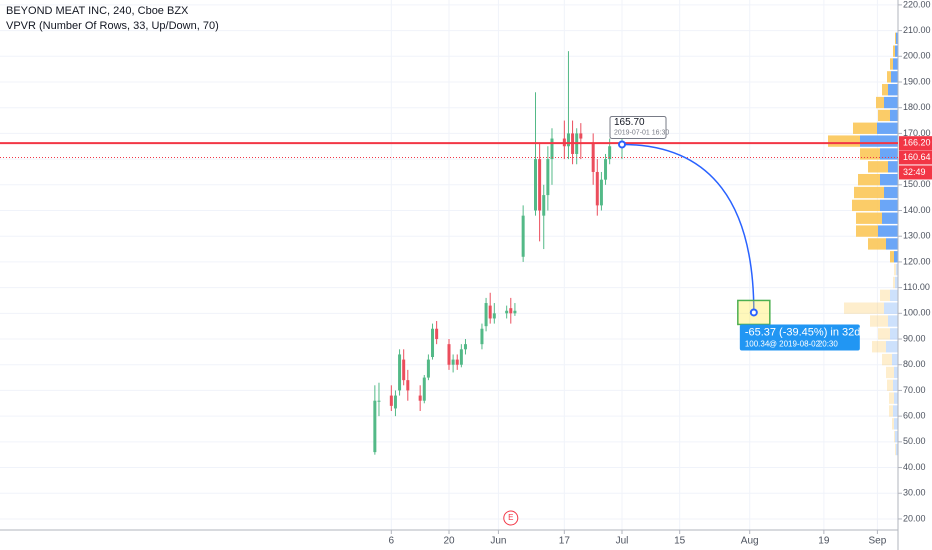 The image size is (932, 550). What do you see at coordinates (914, 441) in the screenshot?
I see `y-tick-label: 50.00` at bounding box center [914, 441].